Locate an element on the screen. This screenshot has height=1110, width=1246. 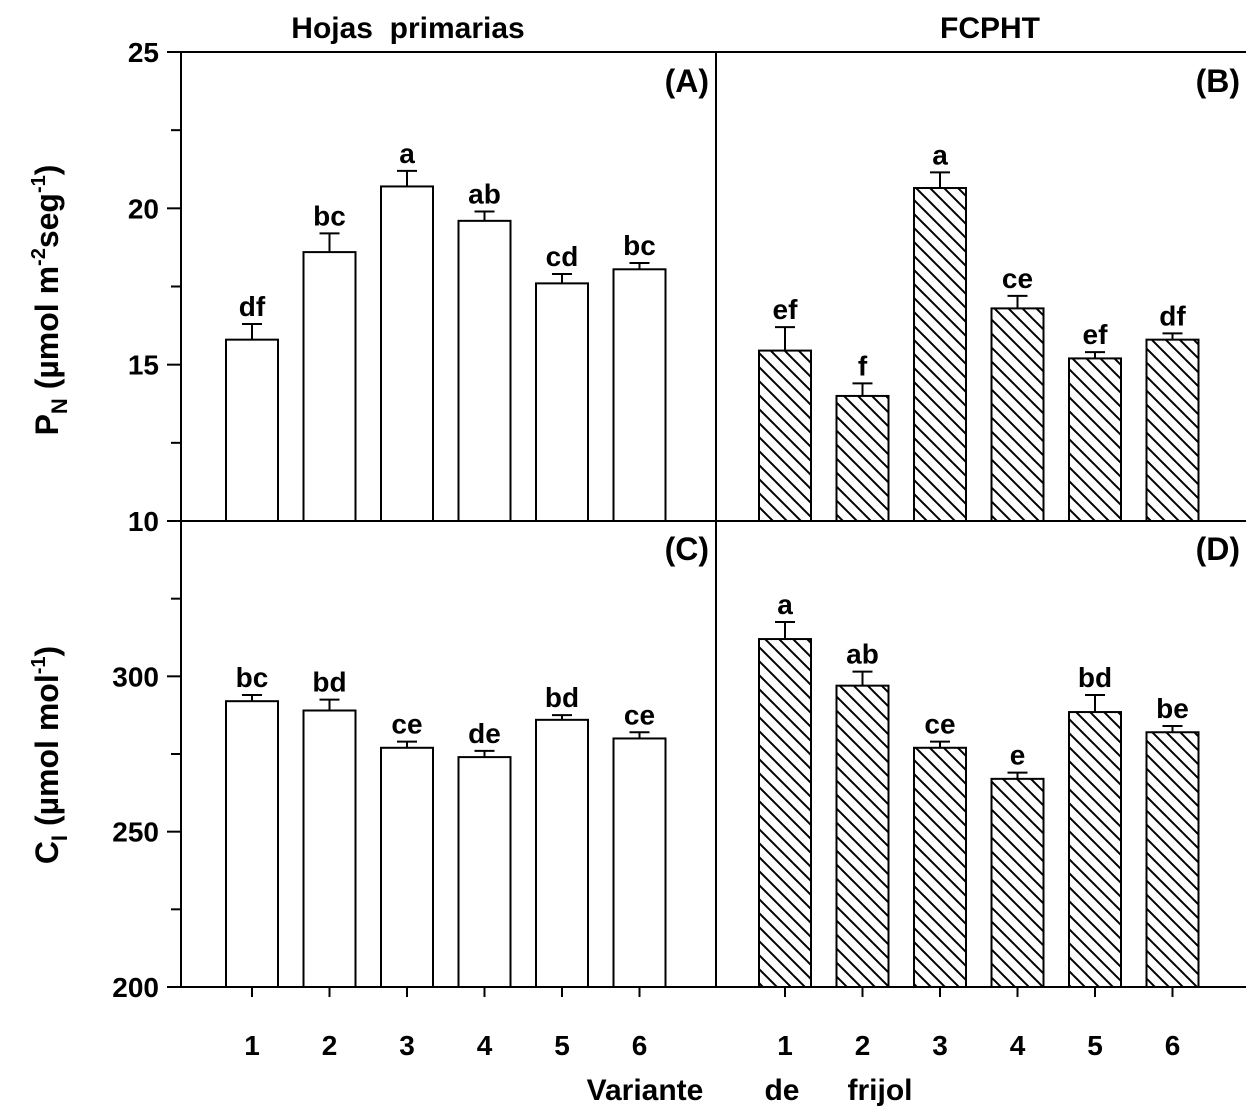
y-tick-label: 20 is located at coordinates (143, 208).